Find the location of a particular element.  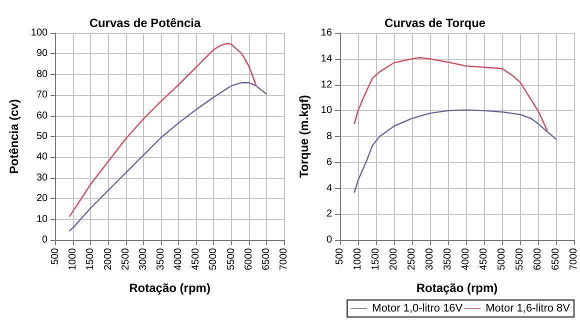

y-tick-label: 6 is located at coordinates (329, 162).